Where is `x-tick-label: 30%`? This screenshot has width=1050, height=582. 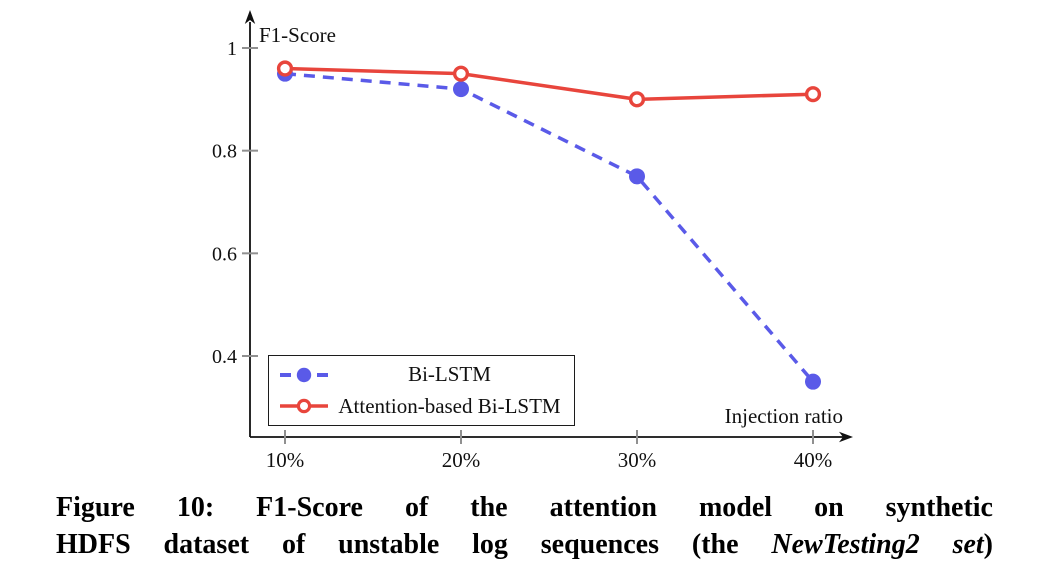 x-tick-label: 30% is located at coordinates (637, 460).